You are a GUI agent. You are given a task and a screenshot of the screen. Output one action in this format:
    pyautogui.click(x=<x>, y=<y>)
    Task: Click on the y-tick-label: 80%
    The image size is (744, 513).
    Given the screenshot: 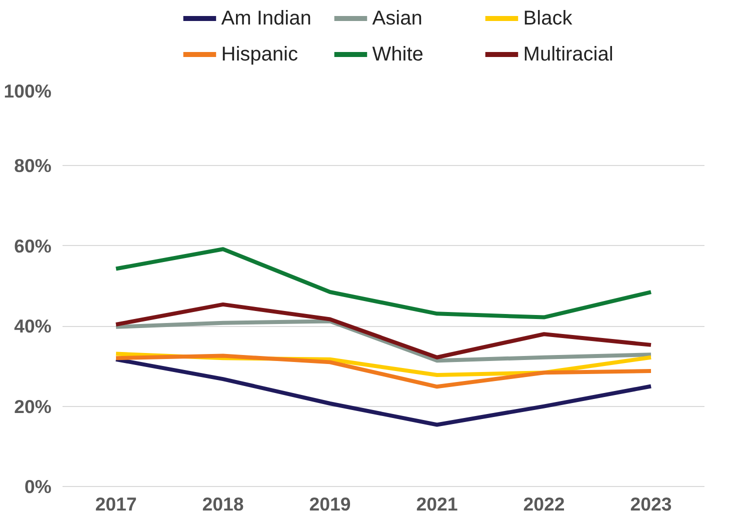 What is the action you would take?
    pyautogui.click(x=33, y=165)
    